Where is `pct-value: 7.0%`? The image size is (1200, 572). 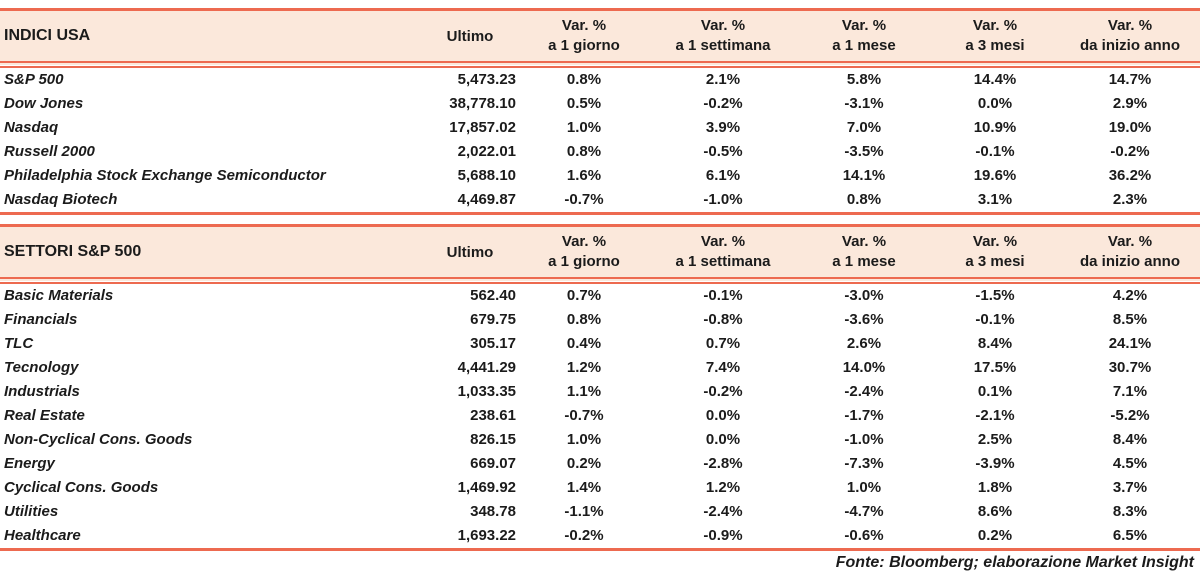
pct-value: 7.0% is located at coordinates (864, 127).